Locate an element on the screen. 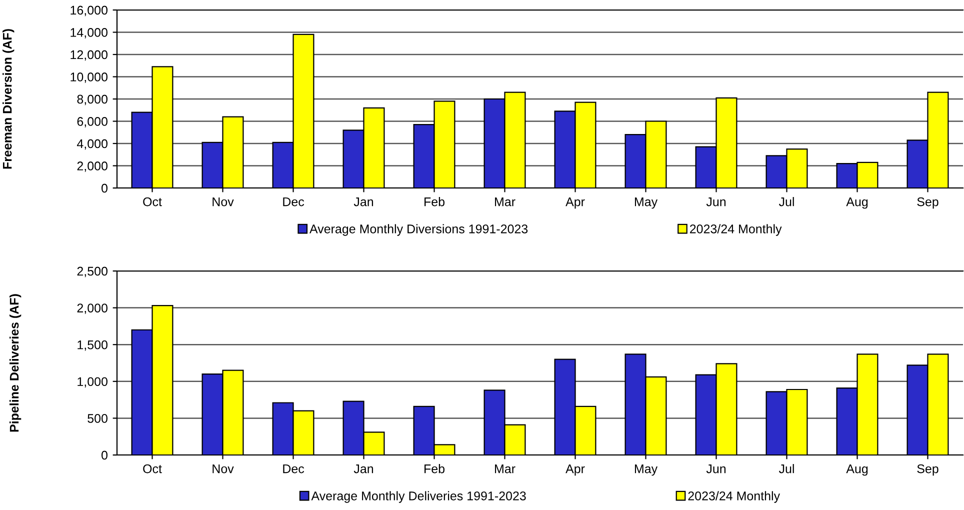 Image resolution: width=964 pixels, height=510 pixels. y-tick-label: 1,000 is located at coordinates (93, 382).